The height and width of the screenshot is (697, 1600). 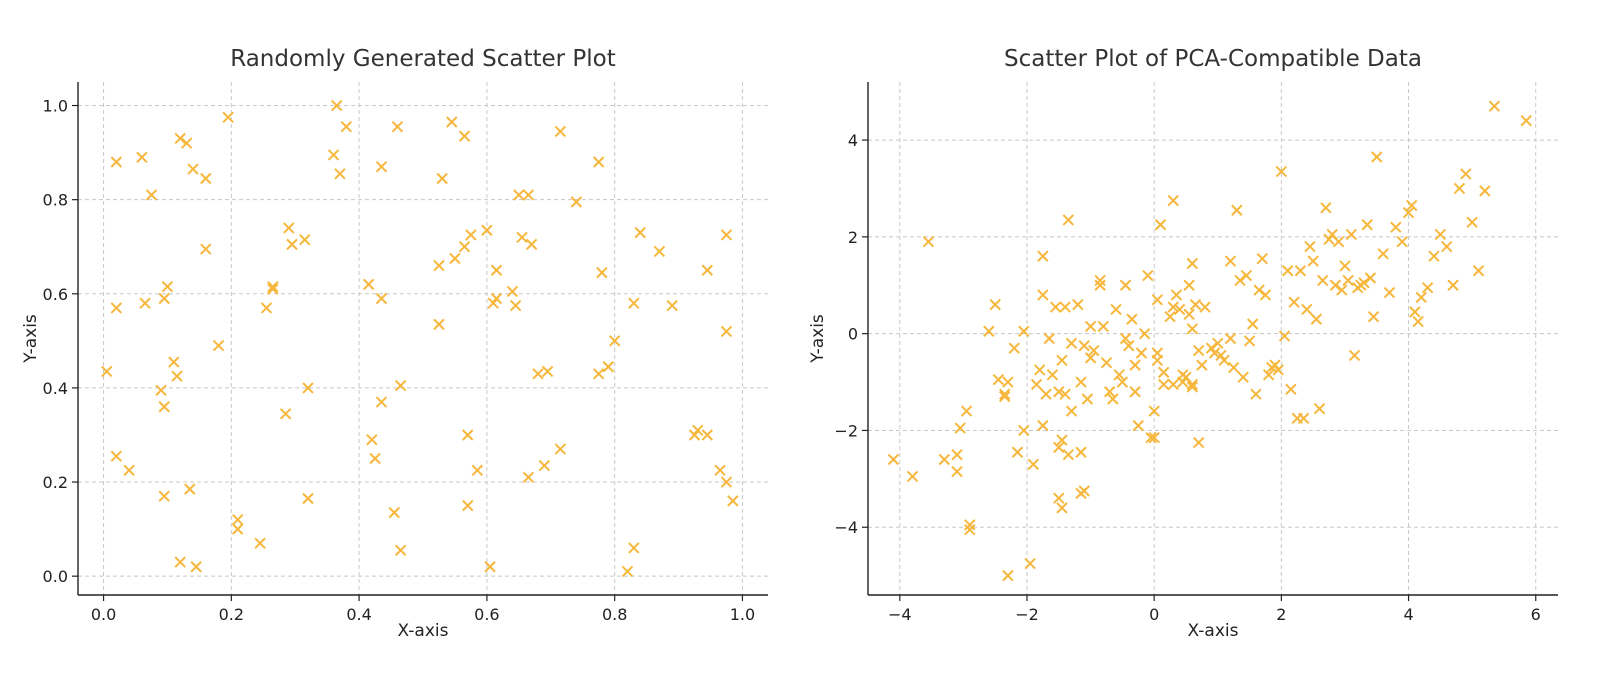 What do you see at coordinates (900, 614) in the screenshot?
I see `x-tick-label: −4` at bounding box center [900, 614].